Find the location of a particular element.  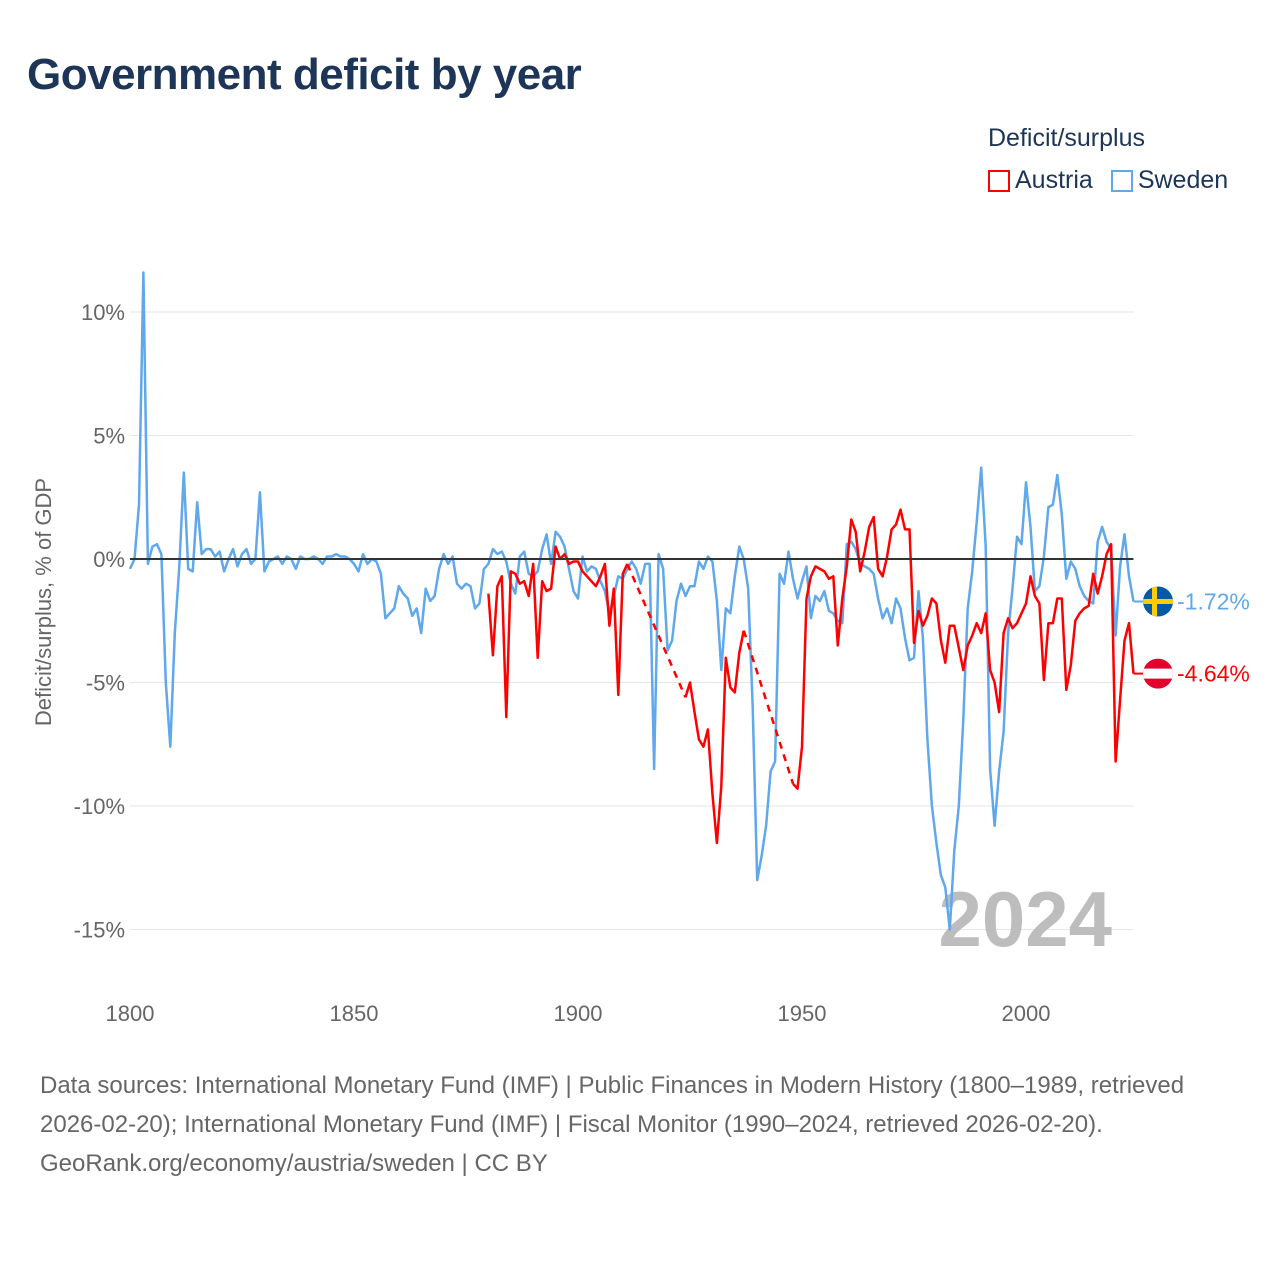

y-tick-label: 0% is located at coordinates (109, 559).